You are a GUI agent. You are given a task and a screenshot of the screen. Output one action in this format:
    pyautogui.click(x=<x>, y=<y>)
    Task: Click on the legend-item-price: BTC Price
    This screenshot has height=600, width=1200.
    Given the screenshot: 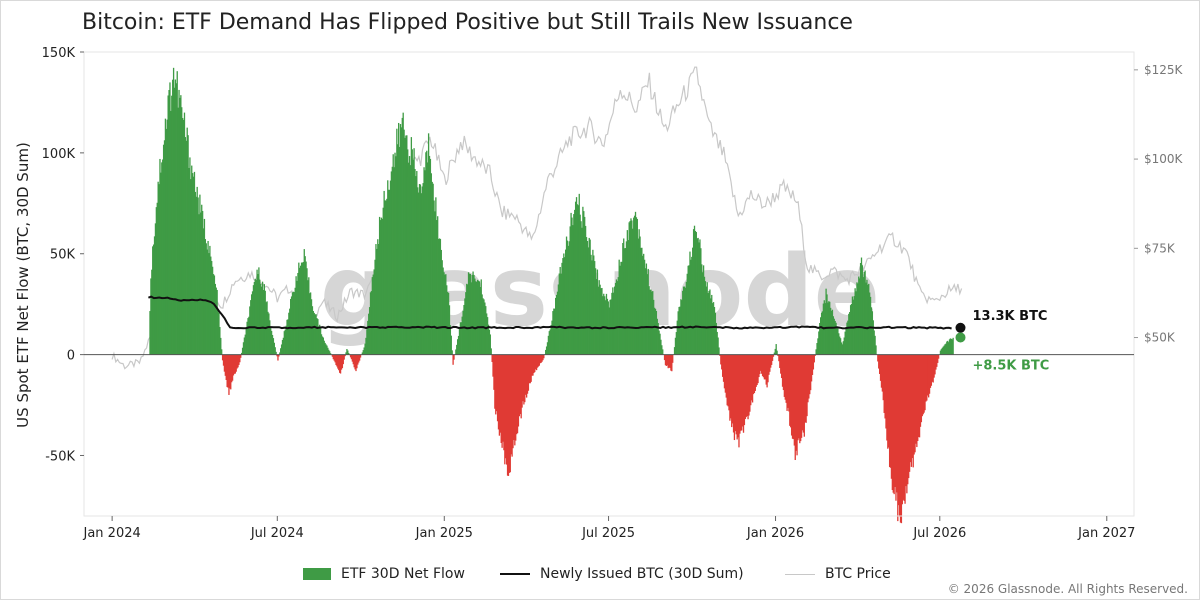 What is the action you would take?
    pyautogui.click(x=838, y=574)
    